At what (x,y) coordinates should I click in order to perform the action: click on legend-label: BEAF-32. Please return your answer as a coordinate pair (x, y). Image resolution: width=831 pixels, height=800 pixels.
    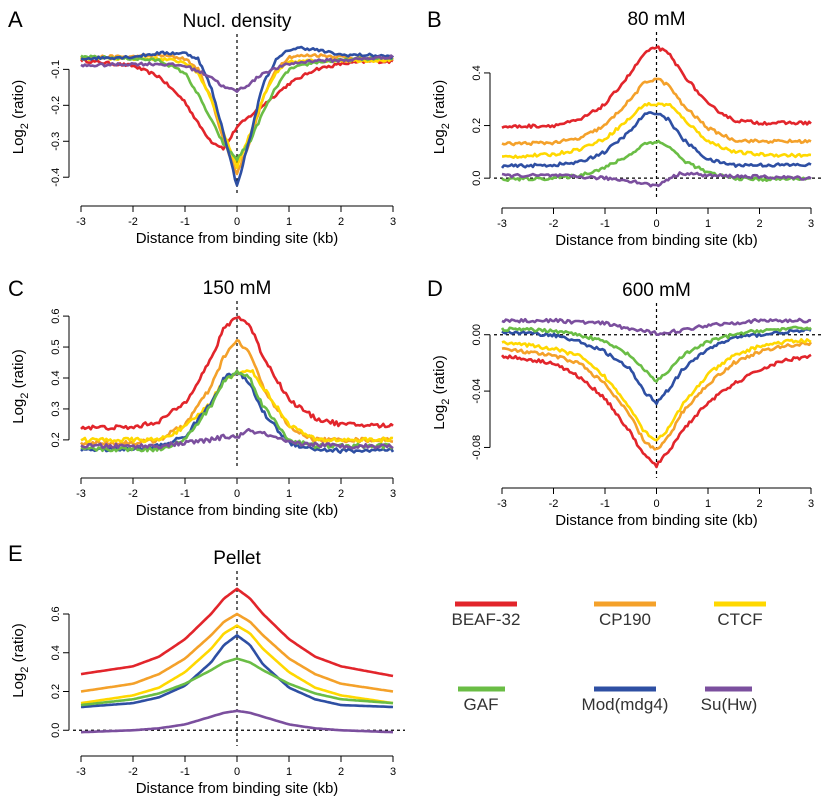
    Looking at the image, I should click on (486, 619).